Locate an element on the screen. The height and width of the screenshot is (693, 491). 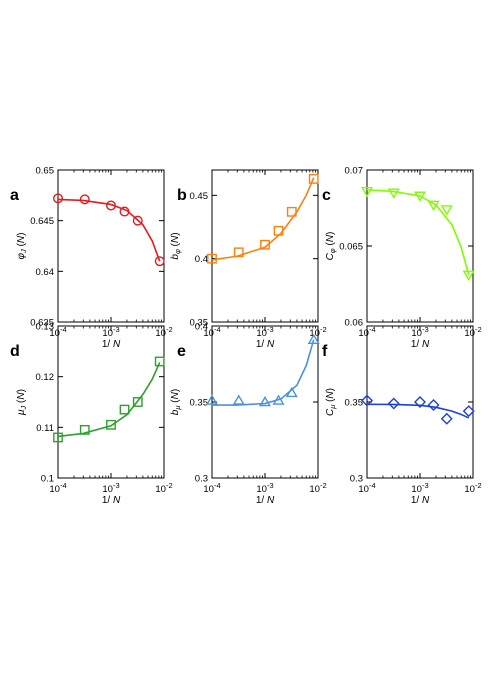
panel-letter: c is located at coordinates (326, 195).